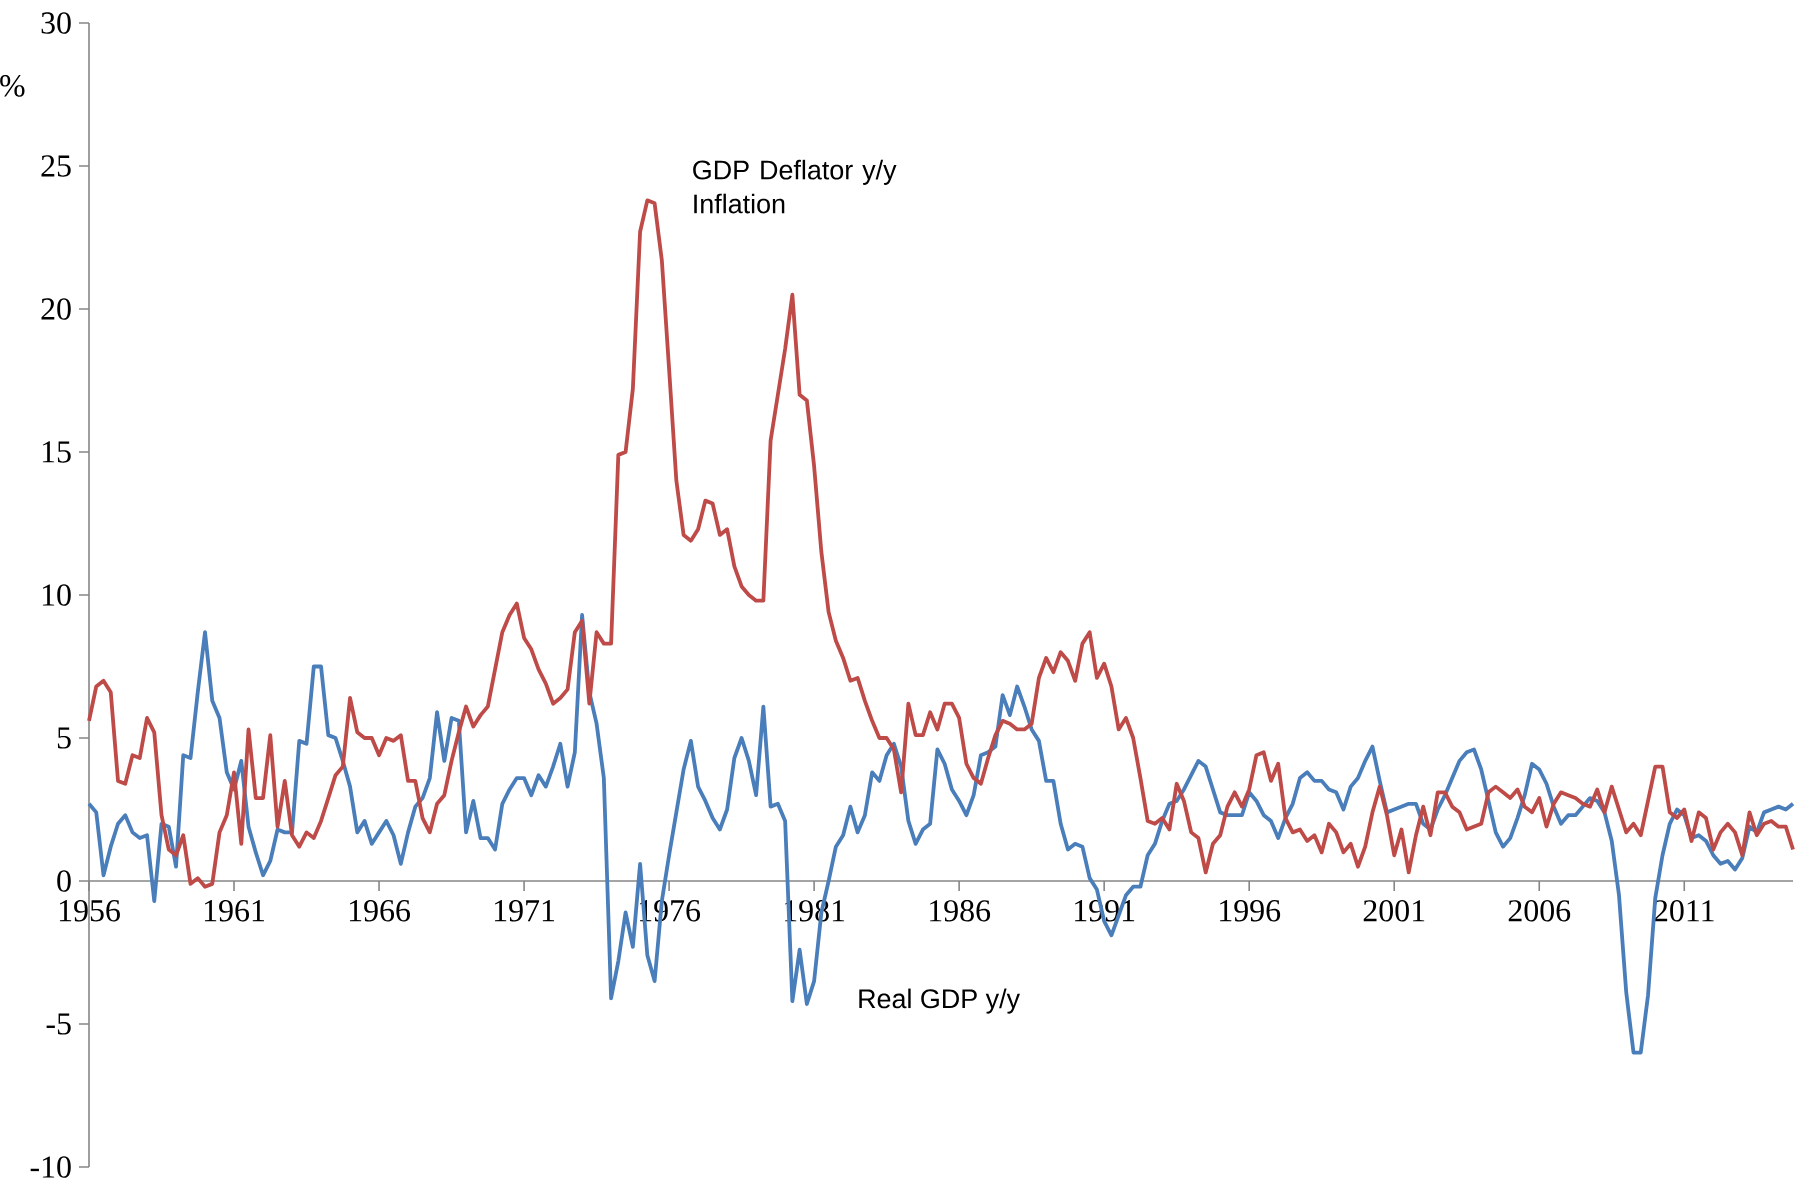 This screenshot has width=1812, height=1187. Describe the element at coordinates (50, 1167) in the screenshot. I see `y-tick-label: -10` at that location.